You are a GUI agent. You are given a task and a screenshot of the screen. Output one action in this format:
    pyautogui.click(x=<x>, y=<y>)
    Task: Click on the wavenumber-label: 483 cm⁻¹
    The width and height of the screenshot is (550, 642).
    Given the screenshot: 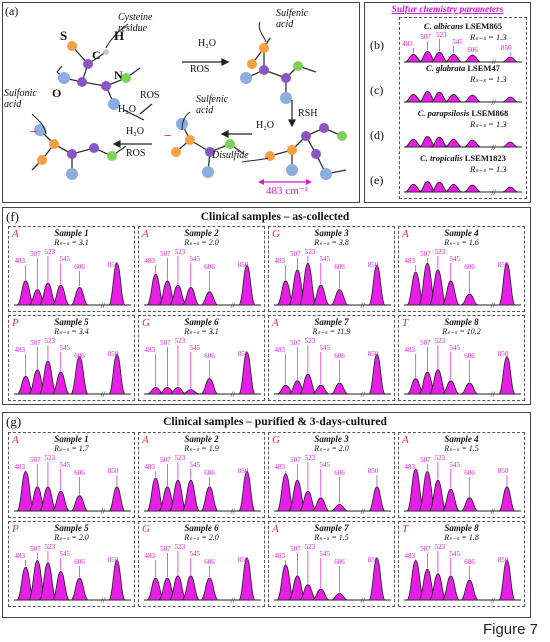 What is the action you would take?
    pyautogui.click(x=287, y=191)
    